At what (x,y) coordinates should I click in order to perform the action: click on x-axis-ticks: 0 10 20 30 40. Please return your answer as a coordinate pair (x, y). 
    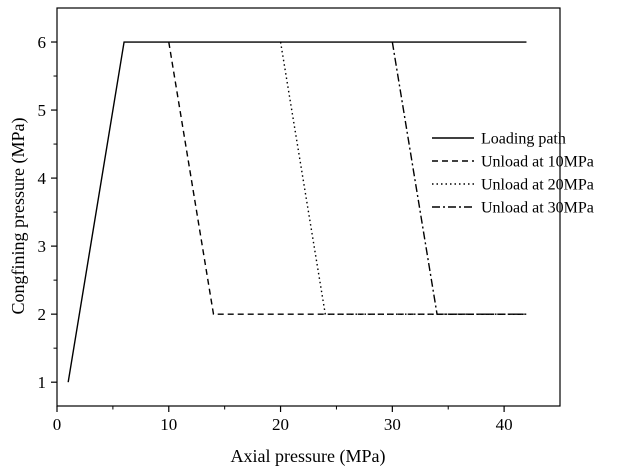
    Looking at the image, I should click on (283, 420).